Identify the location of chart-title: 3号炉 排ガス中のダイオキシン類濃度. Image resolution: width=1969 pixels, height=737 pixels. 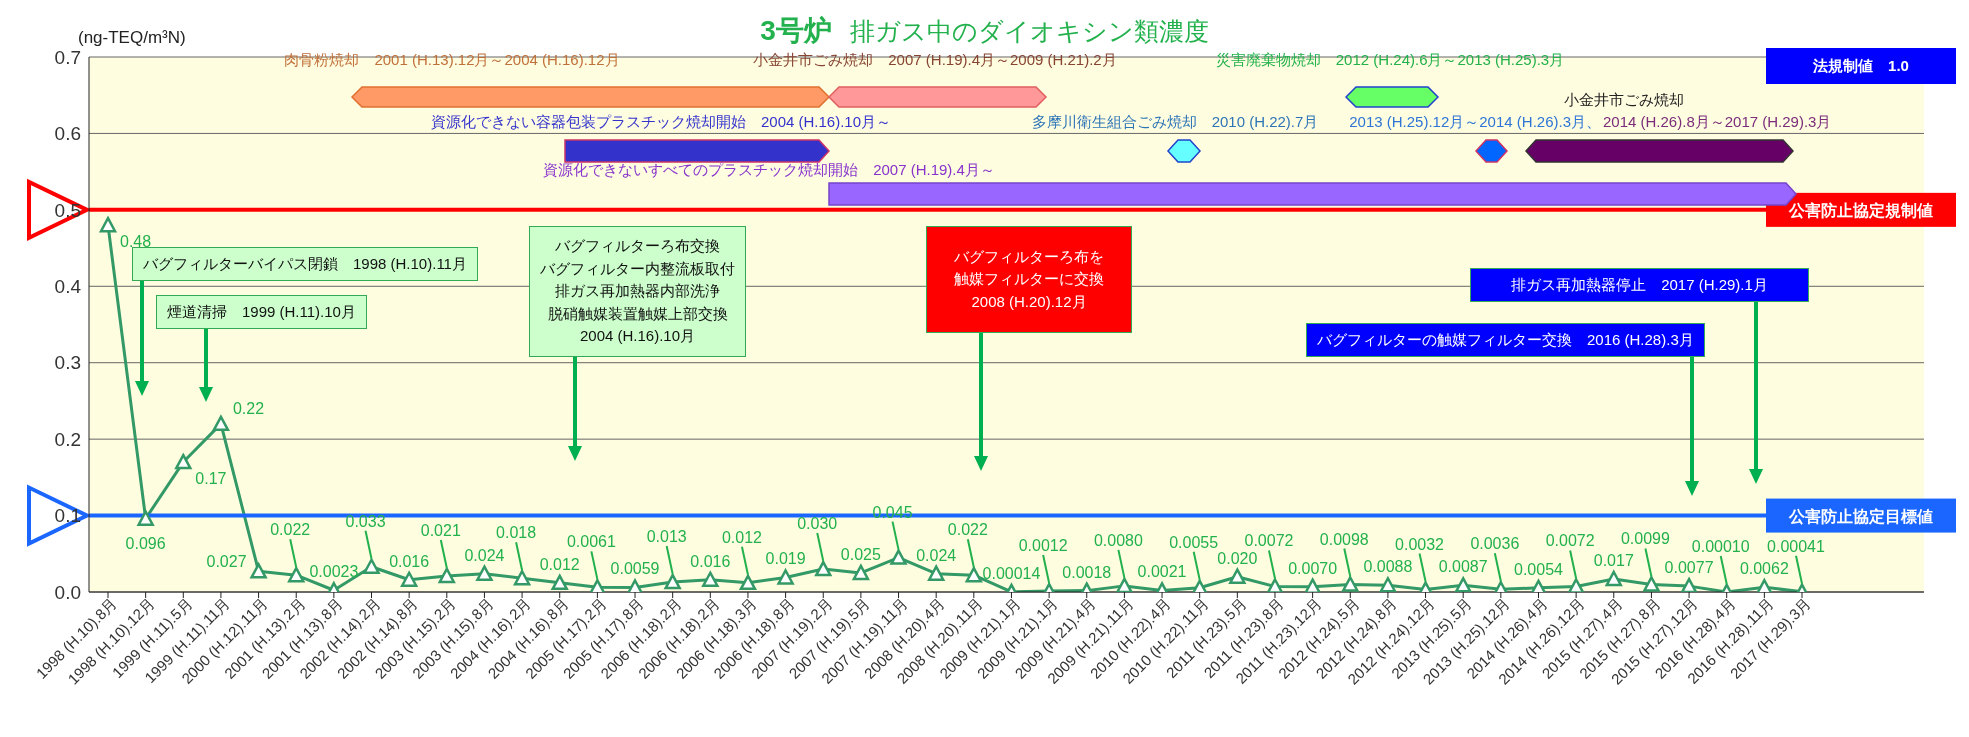
(984, 30).